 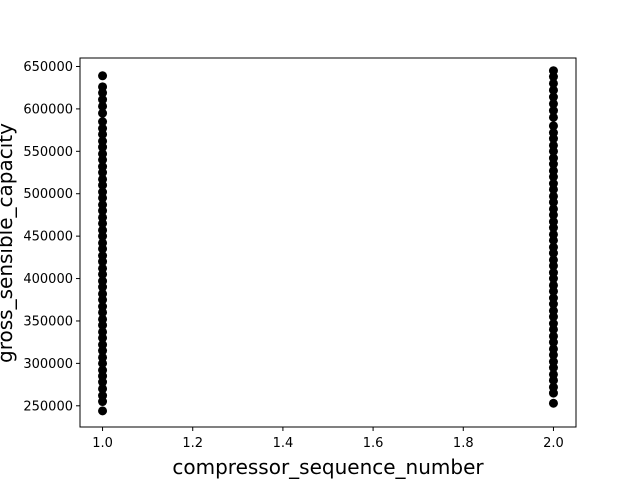 What do you see at coordinates (373, 443) in the screenshot?
I see `x-tick-label: 1.6` at bounding box center [373, 443].